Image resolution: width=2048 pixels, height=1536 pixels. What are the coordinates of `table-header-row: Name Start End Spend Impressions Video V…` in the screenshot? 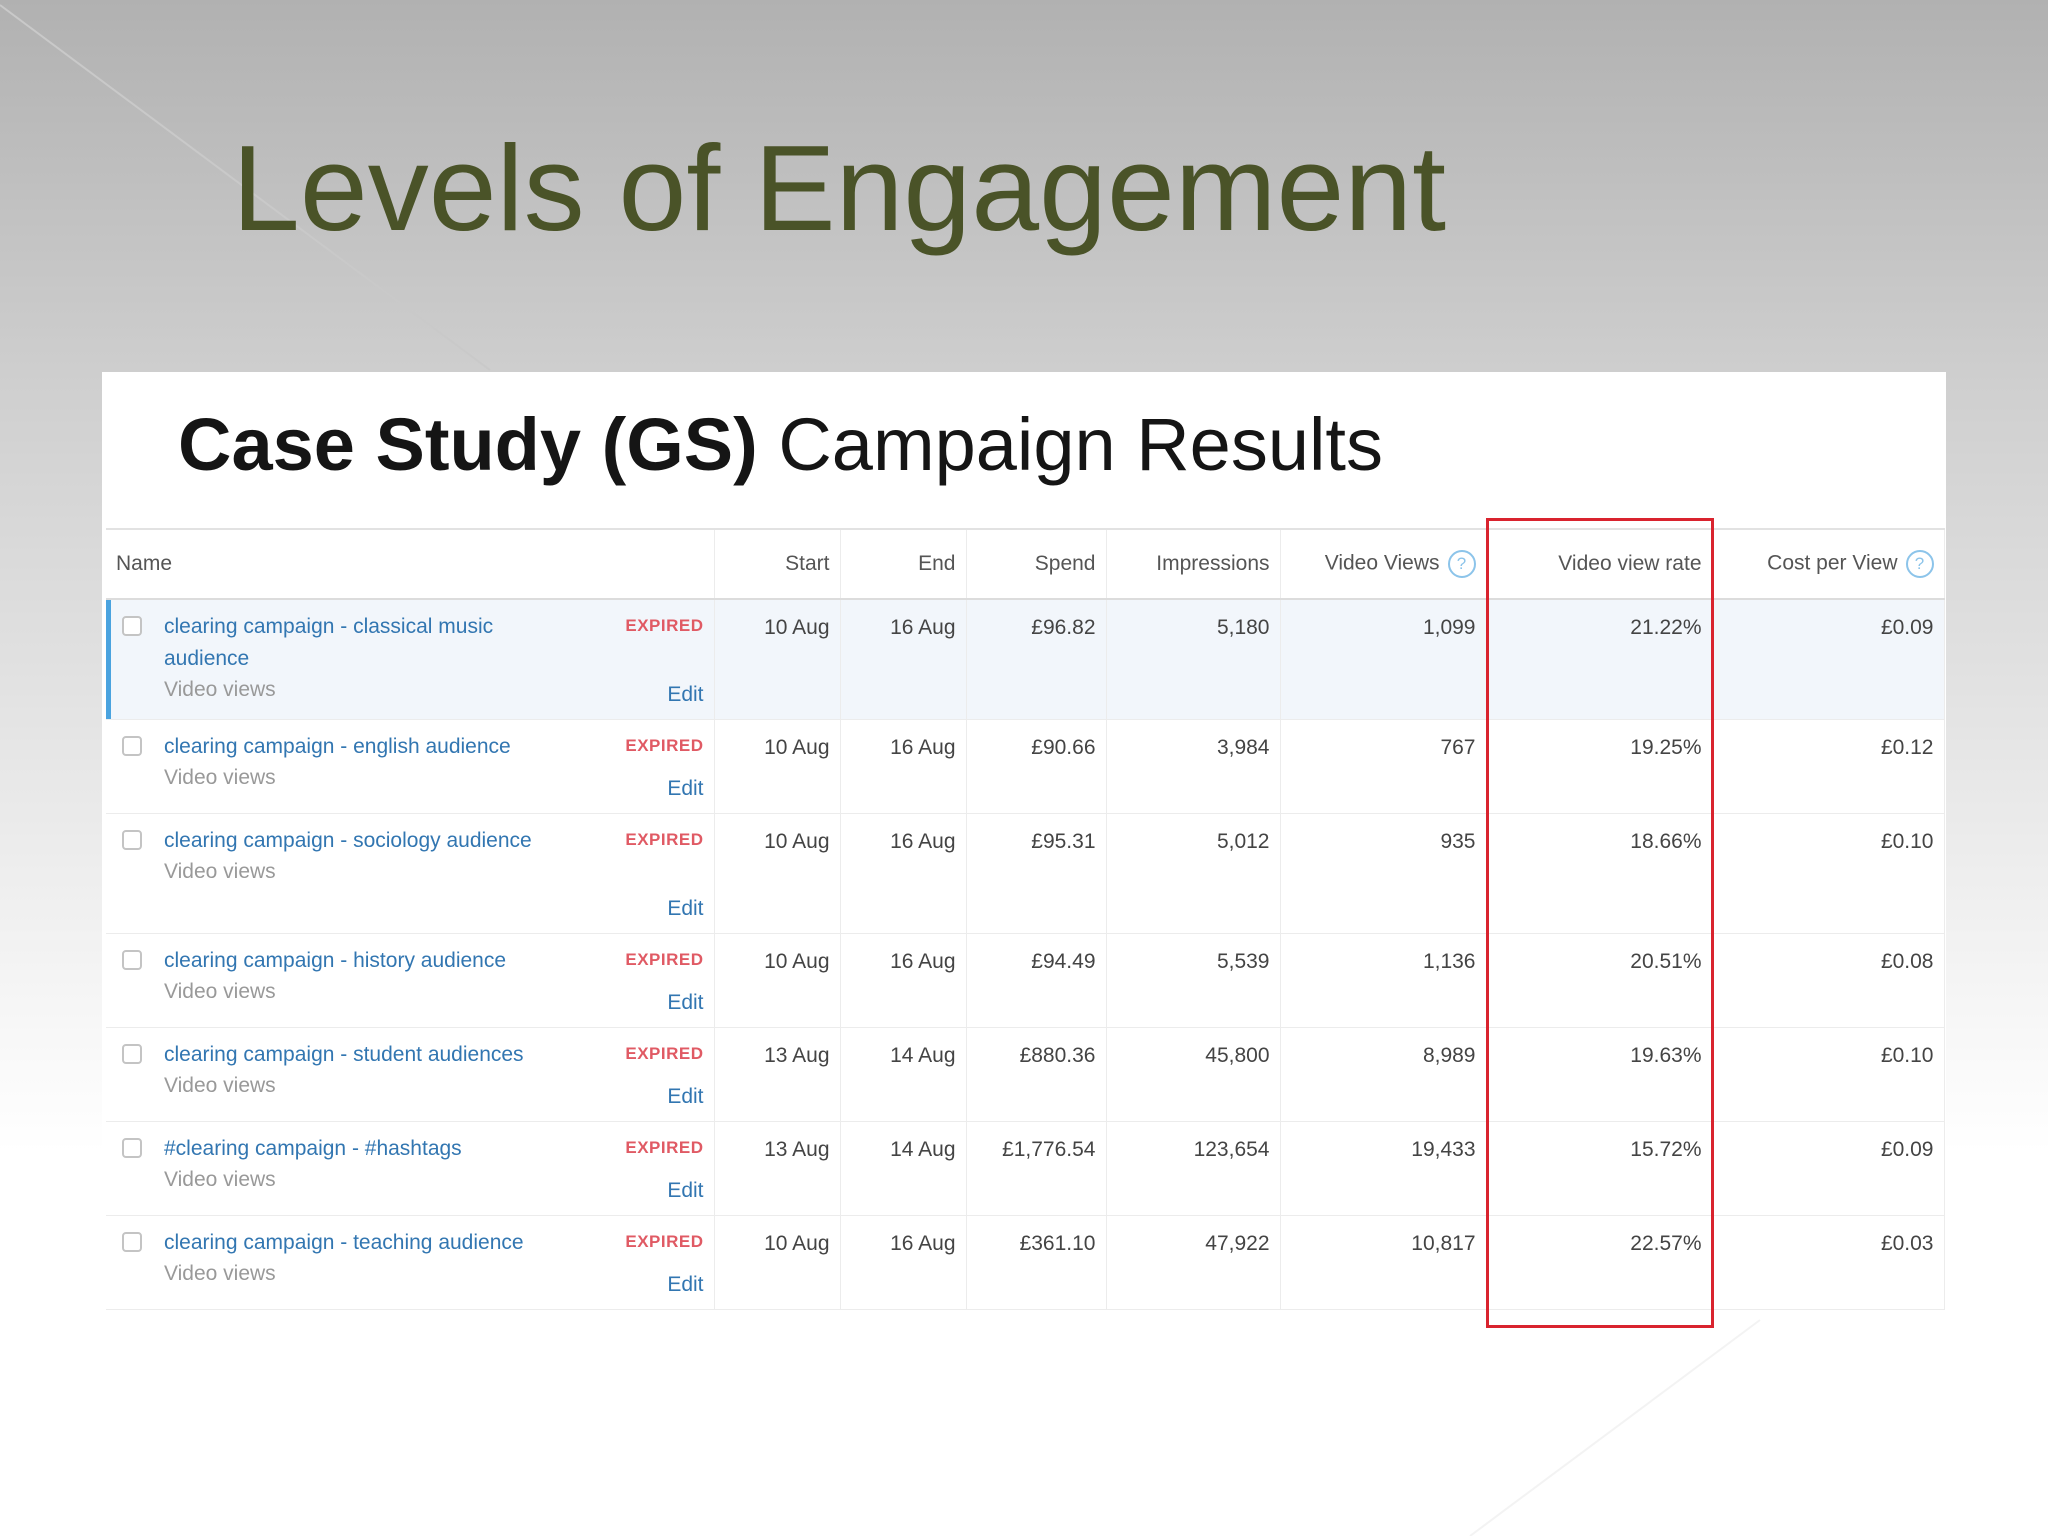 It's located at (1025, 564).